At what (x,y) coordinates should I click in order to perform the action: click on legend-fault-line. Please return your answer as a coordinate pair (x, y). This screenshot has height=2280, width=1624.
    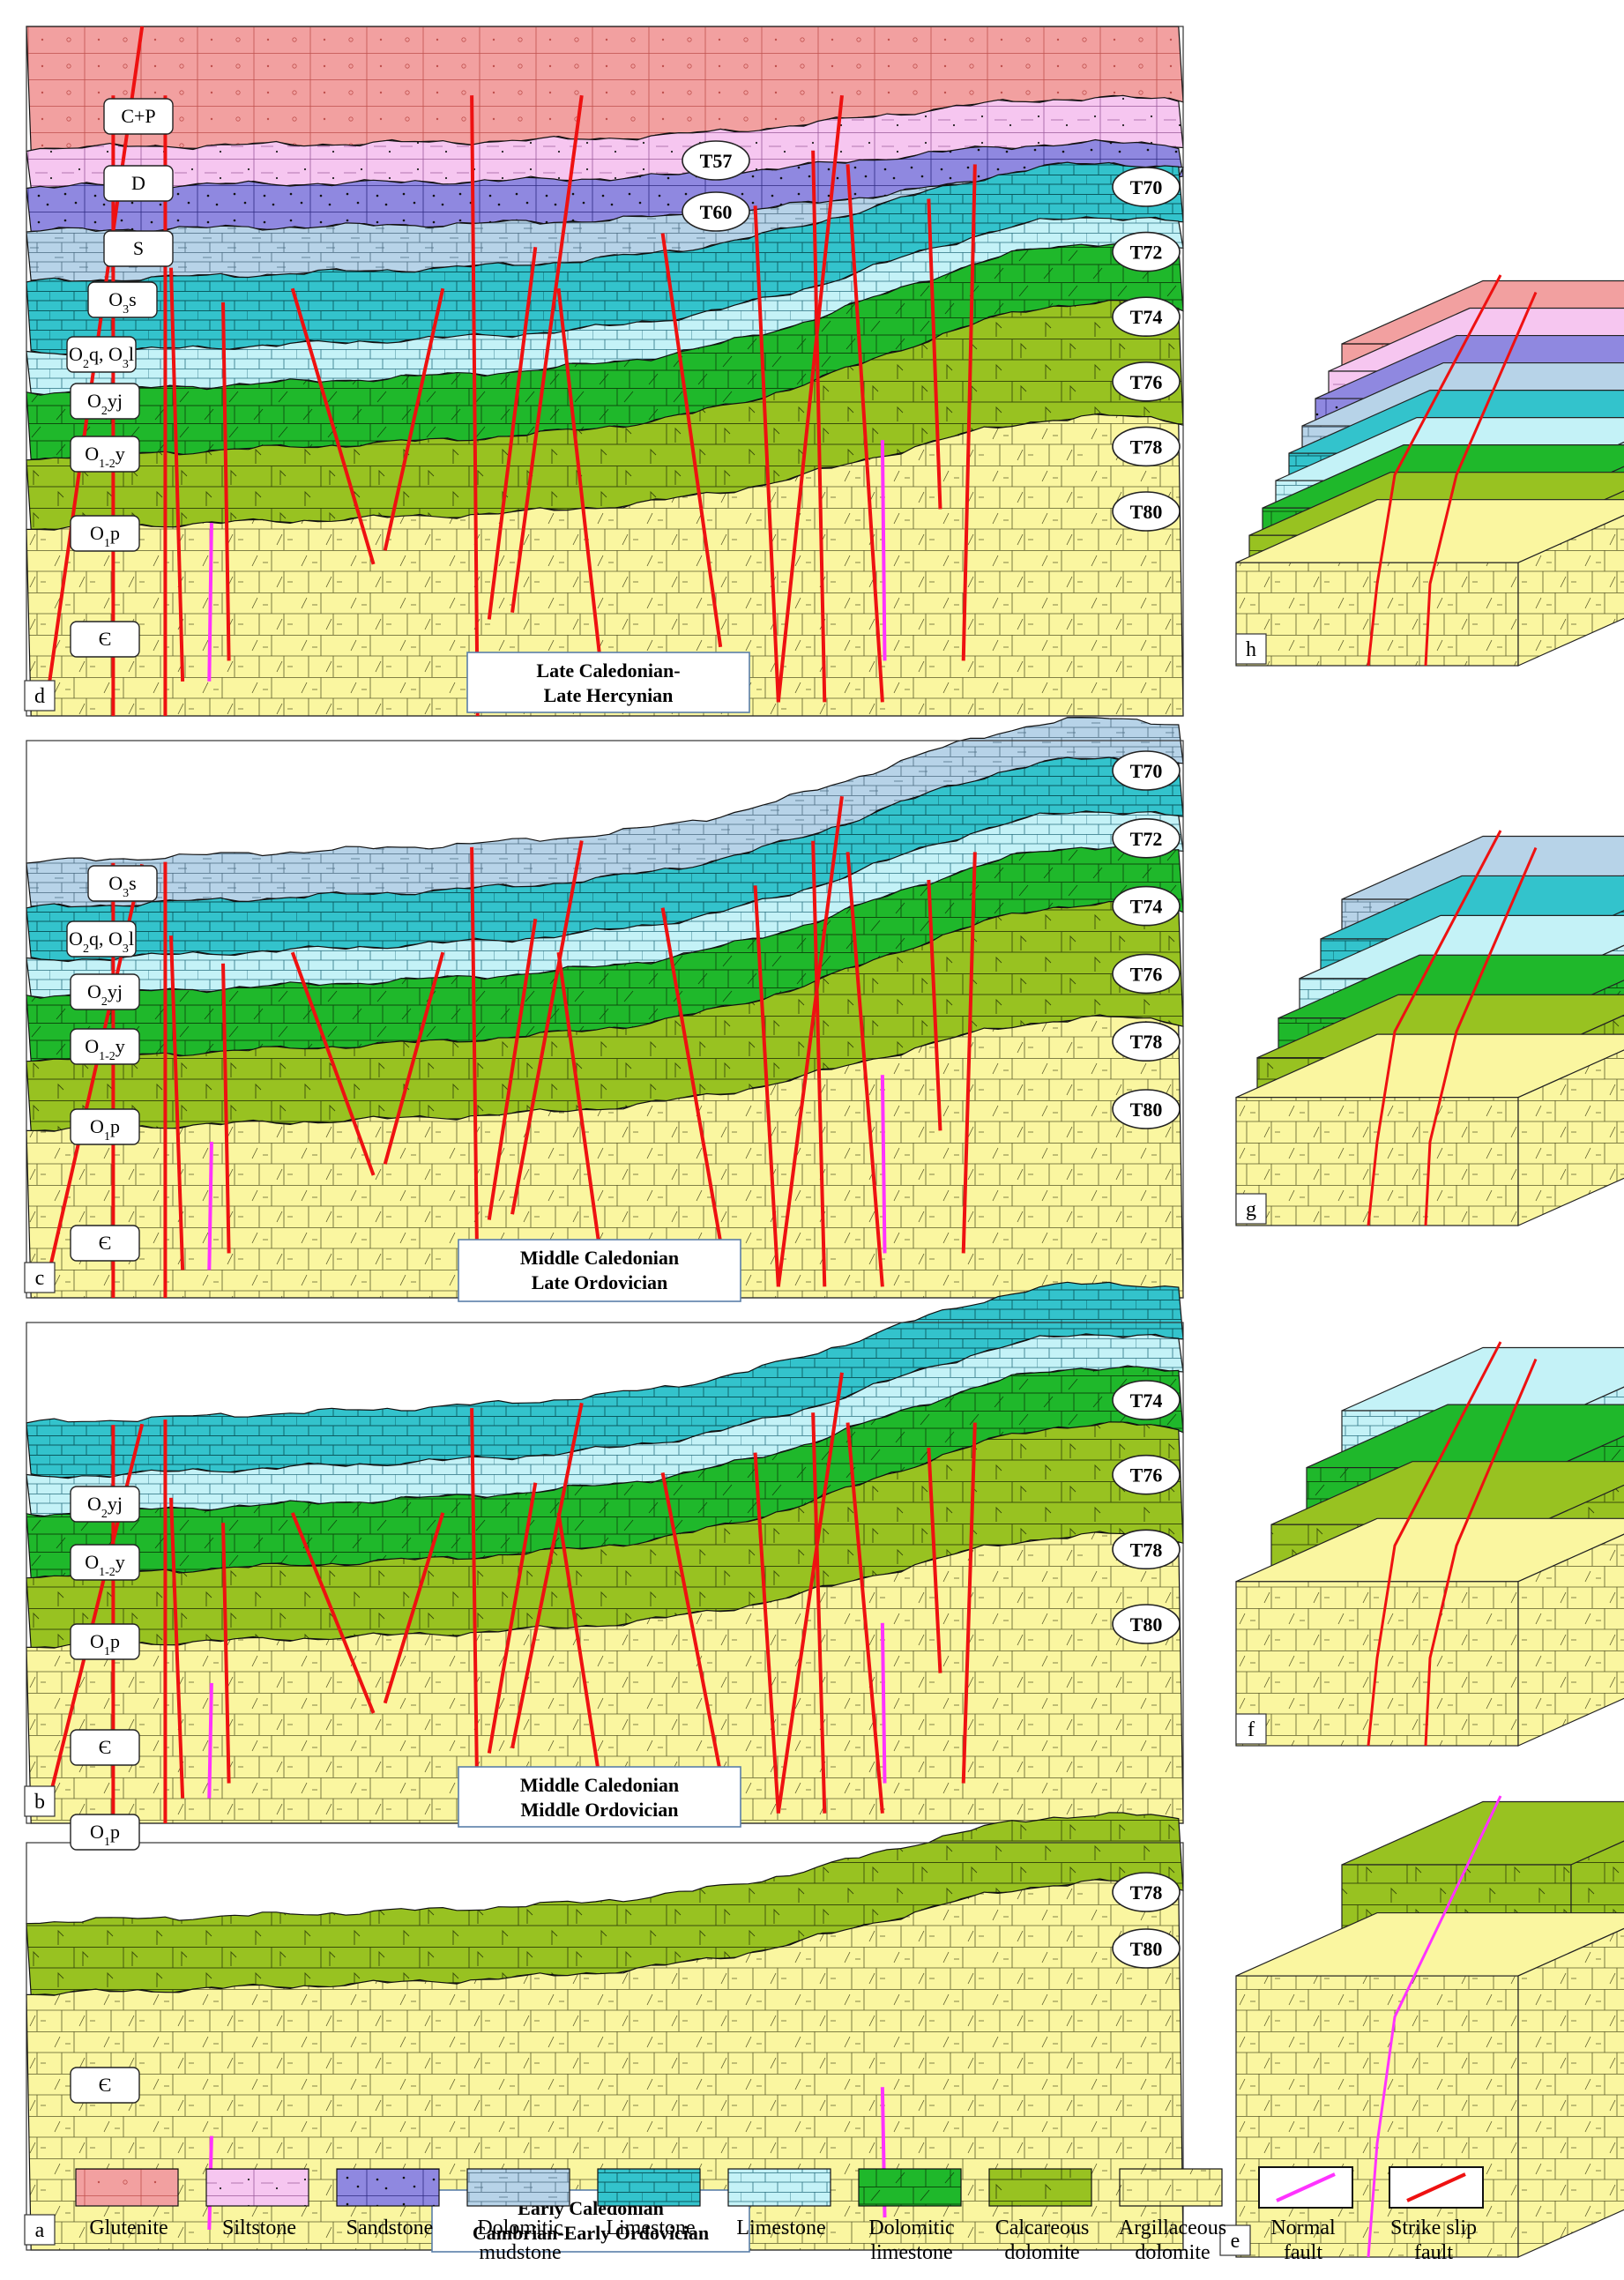
    Looking at the image, I should click on (1306, 2187).